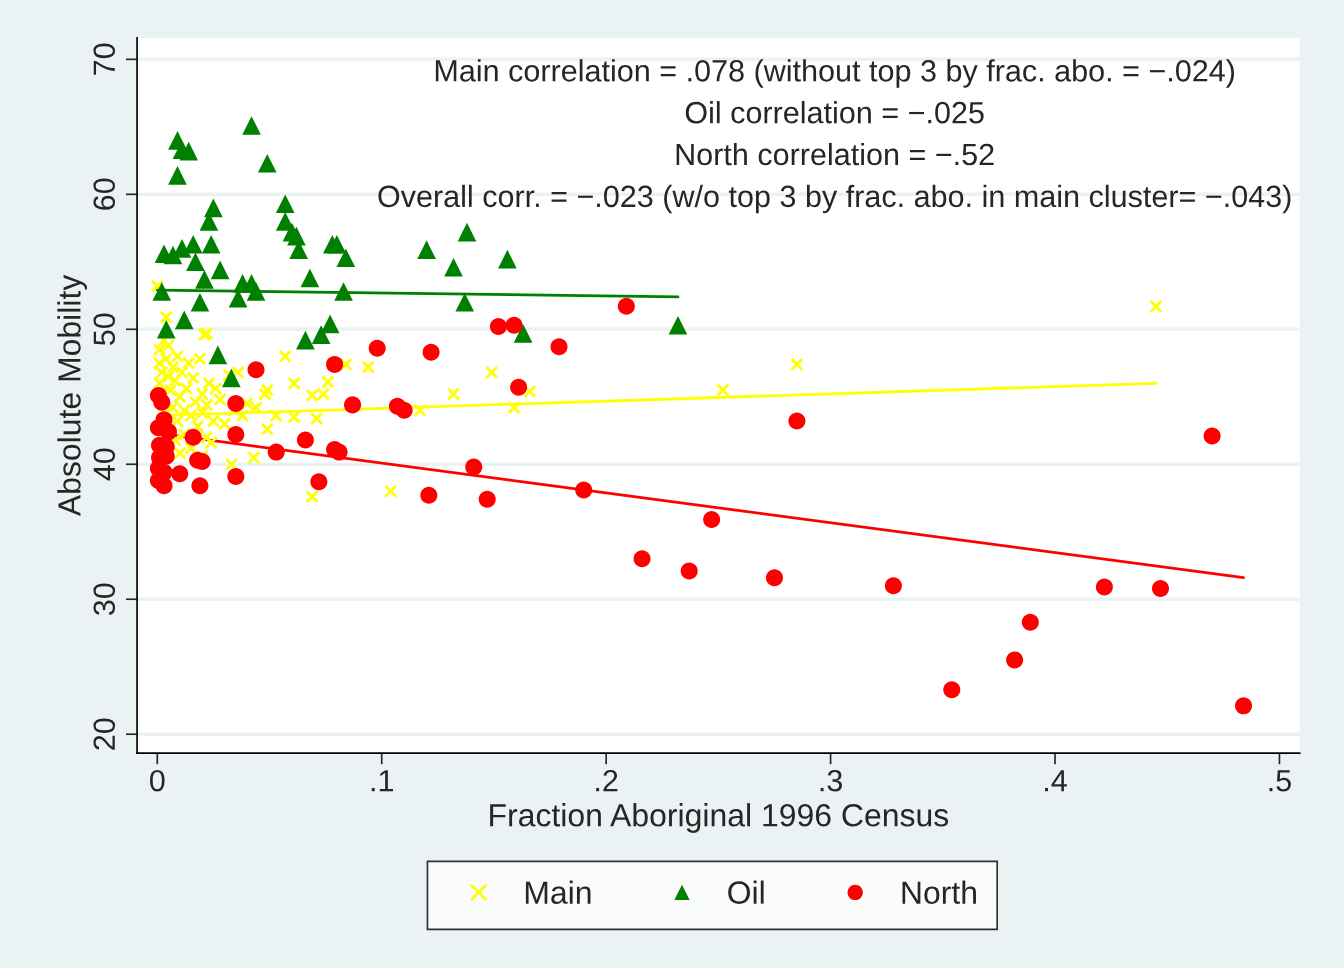 This screenshot has width=1344, height=968. I want to click on annotation: Main correlation = .078 (without top 3 by frac. abo. = −.024), so click(835, 73).